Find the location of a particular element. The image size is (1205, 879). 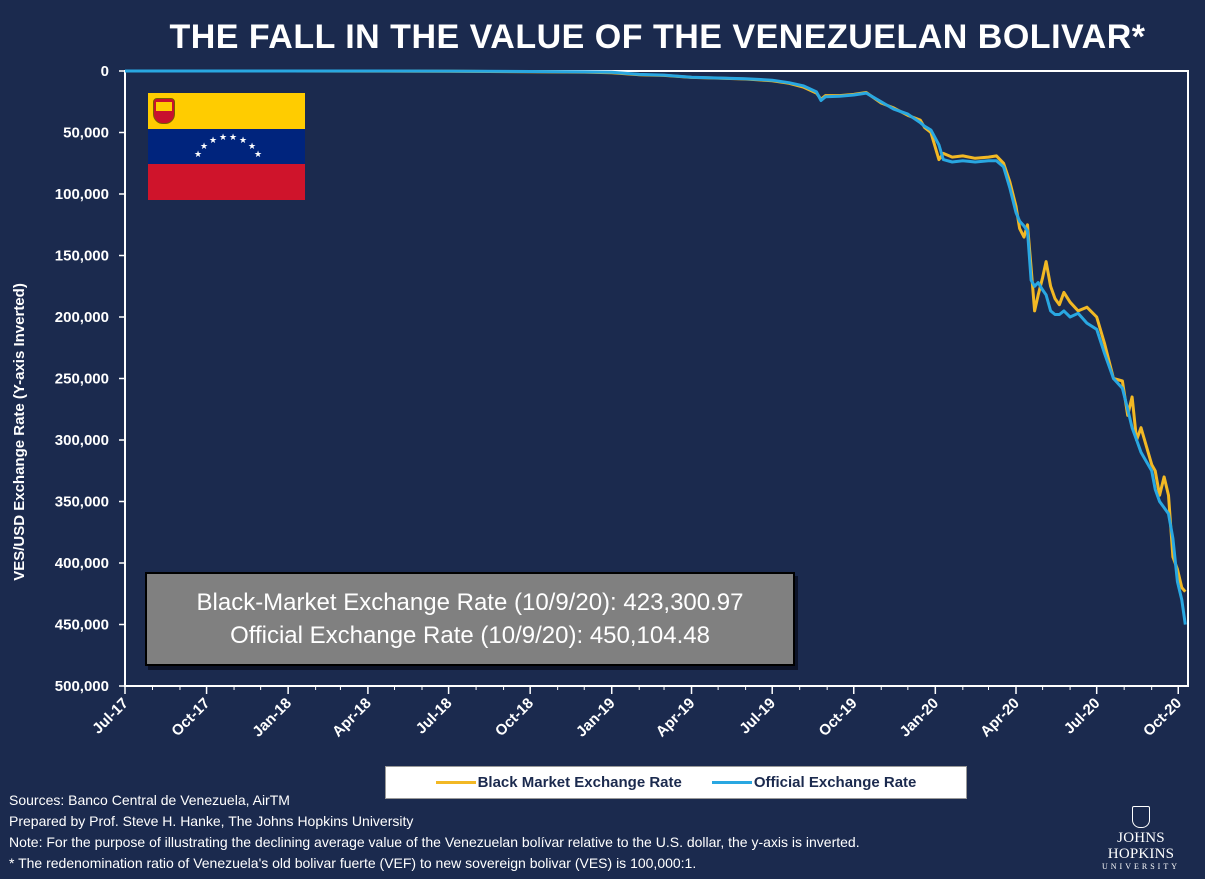

y-tick-label: 450,000 is located at coordinates (82, 625).